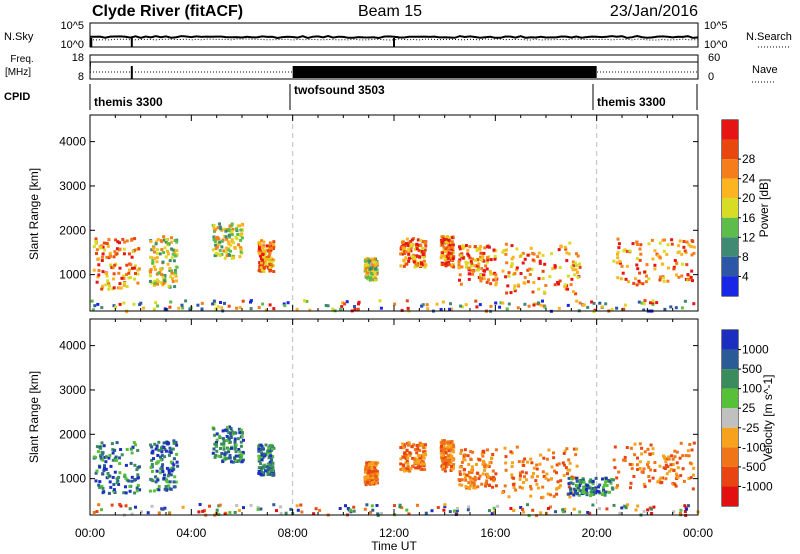 The image size is (800, 554). Describe the element at coordinates (698, 533) in the screenshot. I see `x-tick-label: 00:00` at that location.